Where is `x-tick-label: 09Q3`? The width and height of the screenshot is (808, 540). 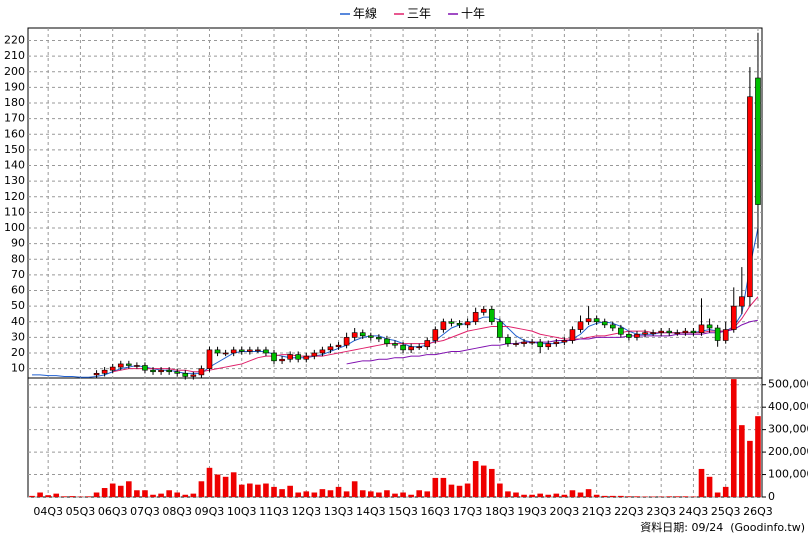 x-tick-label: 09Q3 is located at coordinates (210, 511).